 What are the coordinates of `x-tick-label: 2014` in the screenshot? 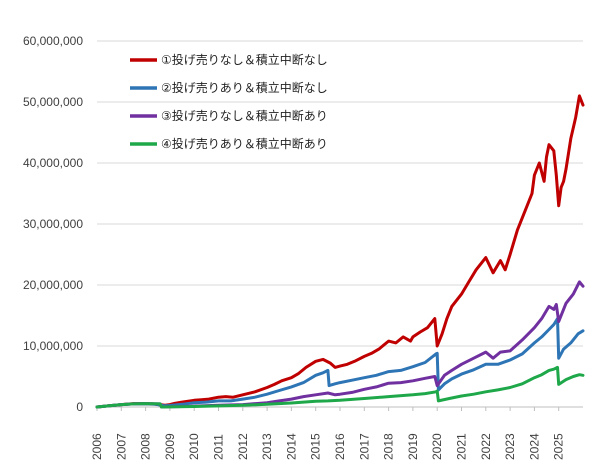 It's located at (291, 446).